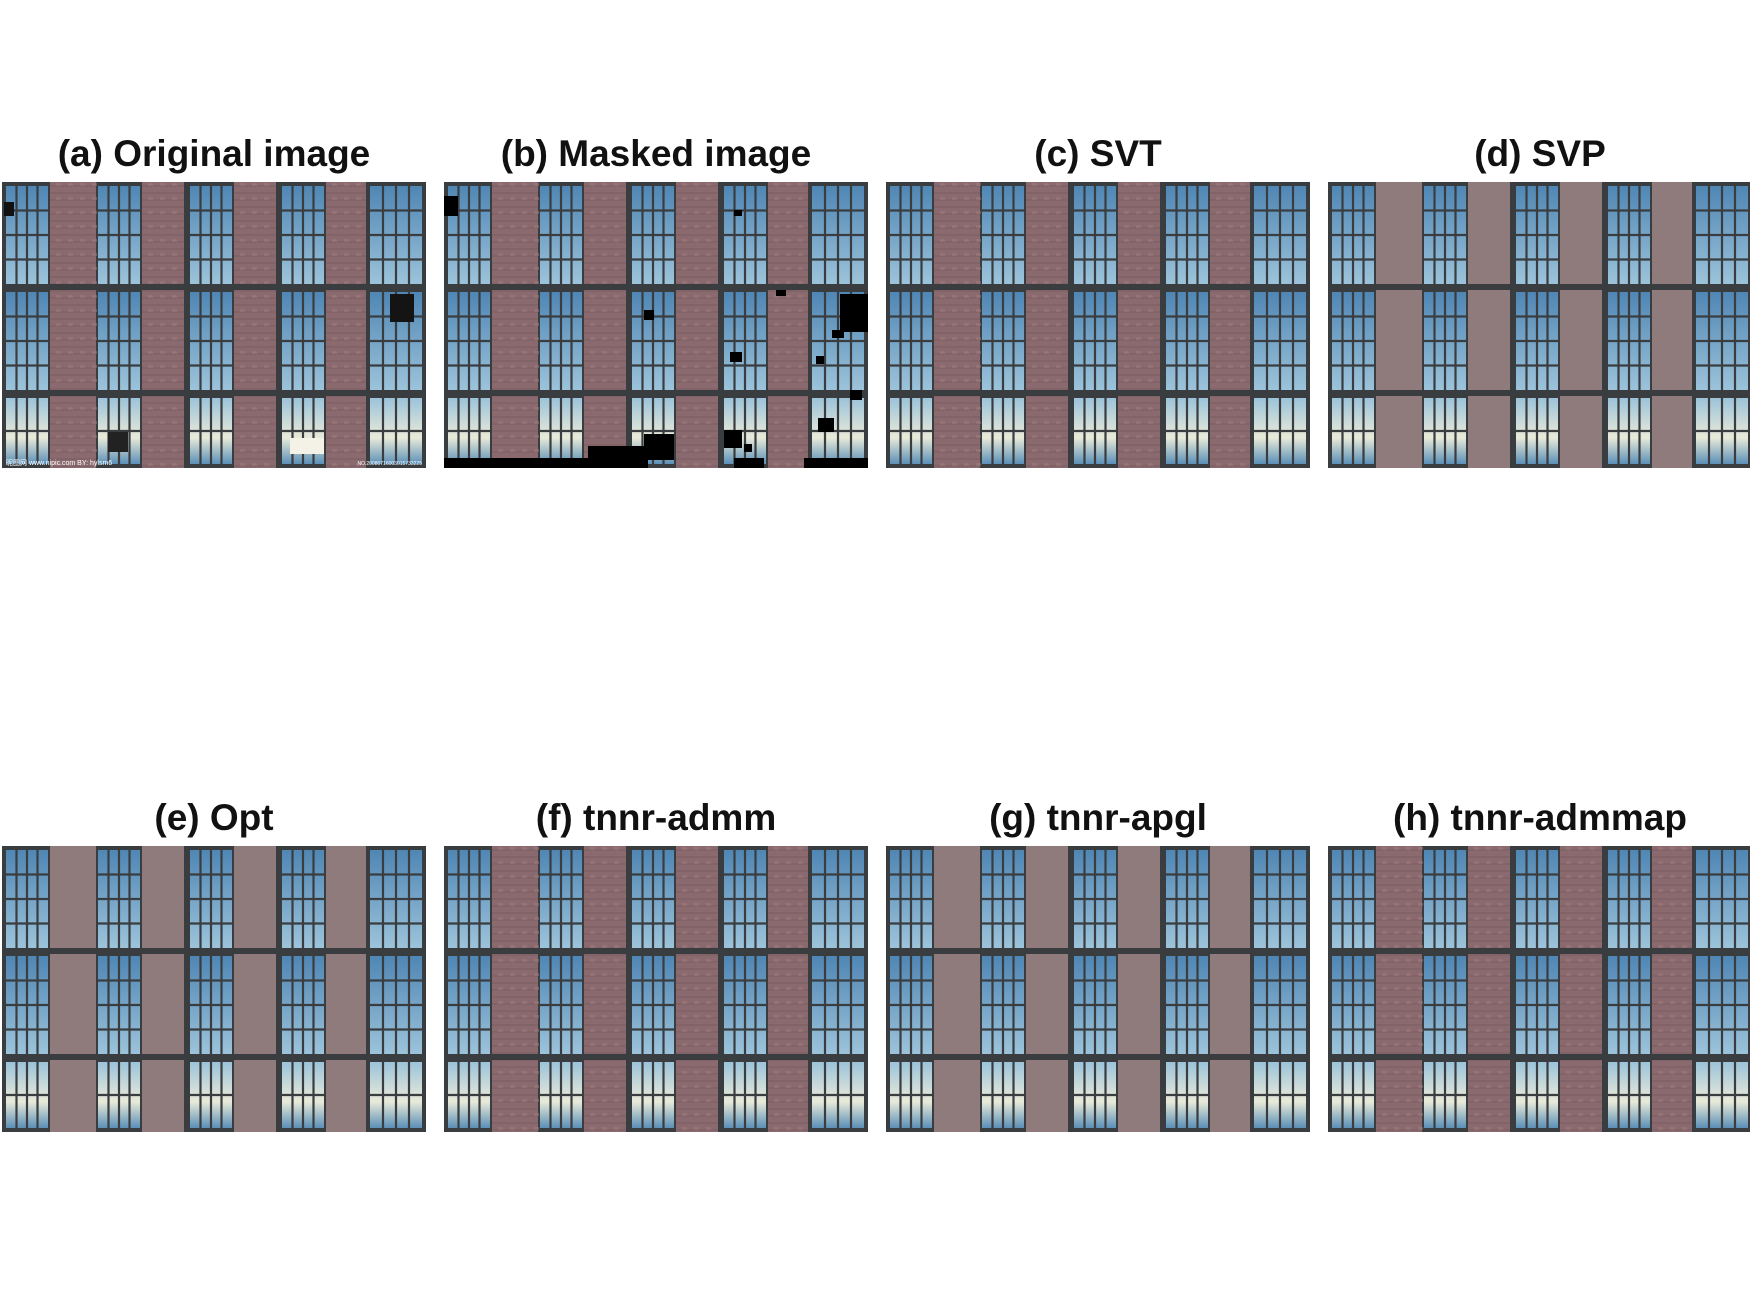 The width and height of the screenshot is (1750, 1313). Describe the element at coordinates (214, 153) in the screenshot. I see `panel-title: (a) Original image` at that location.